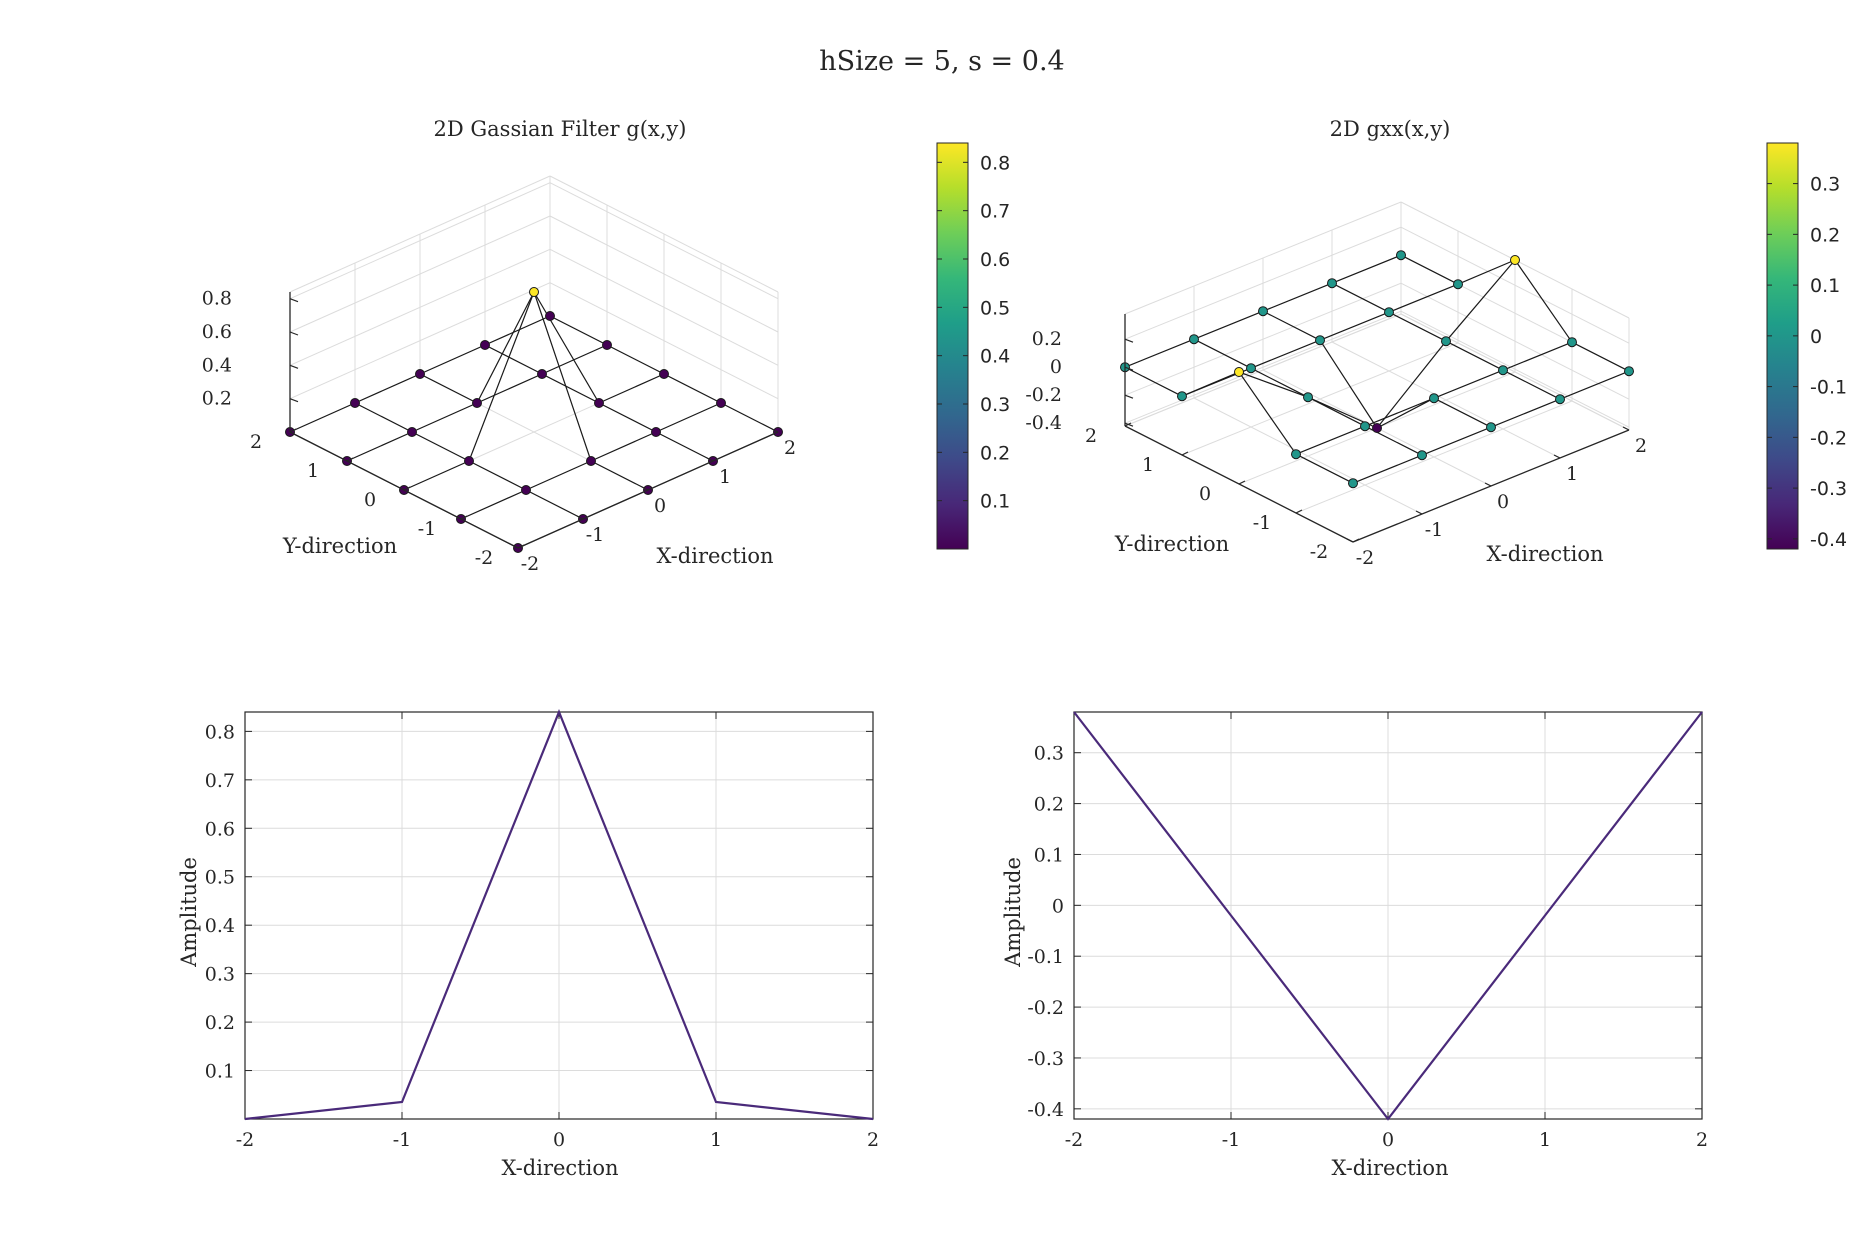 This screenshot has height=1250, width=1875. I want to click on x-tick-label: -2, so click(1365, 558).